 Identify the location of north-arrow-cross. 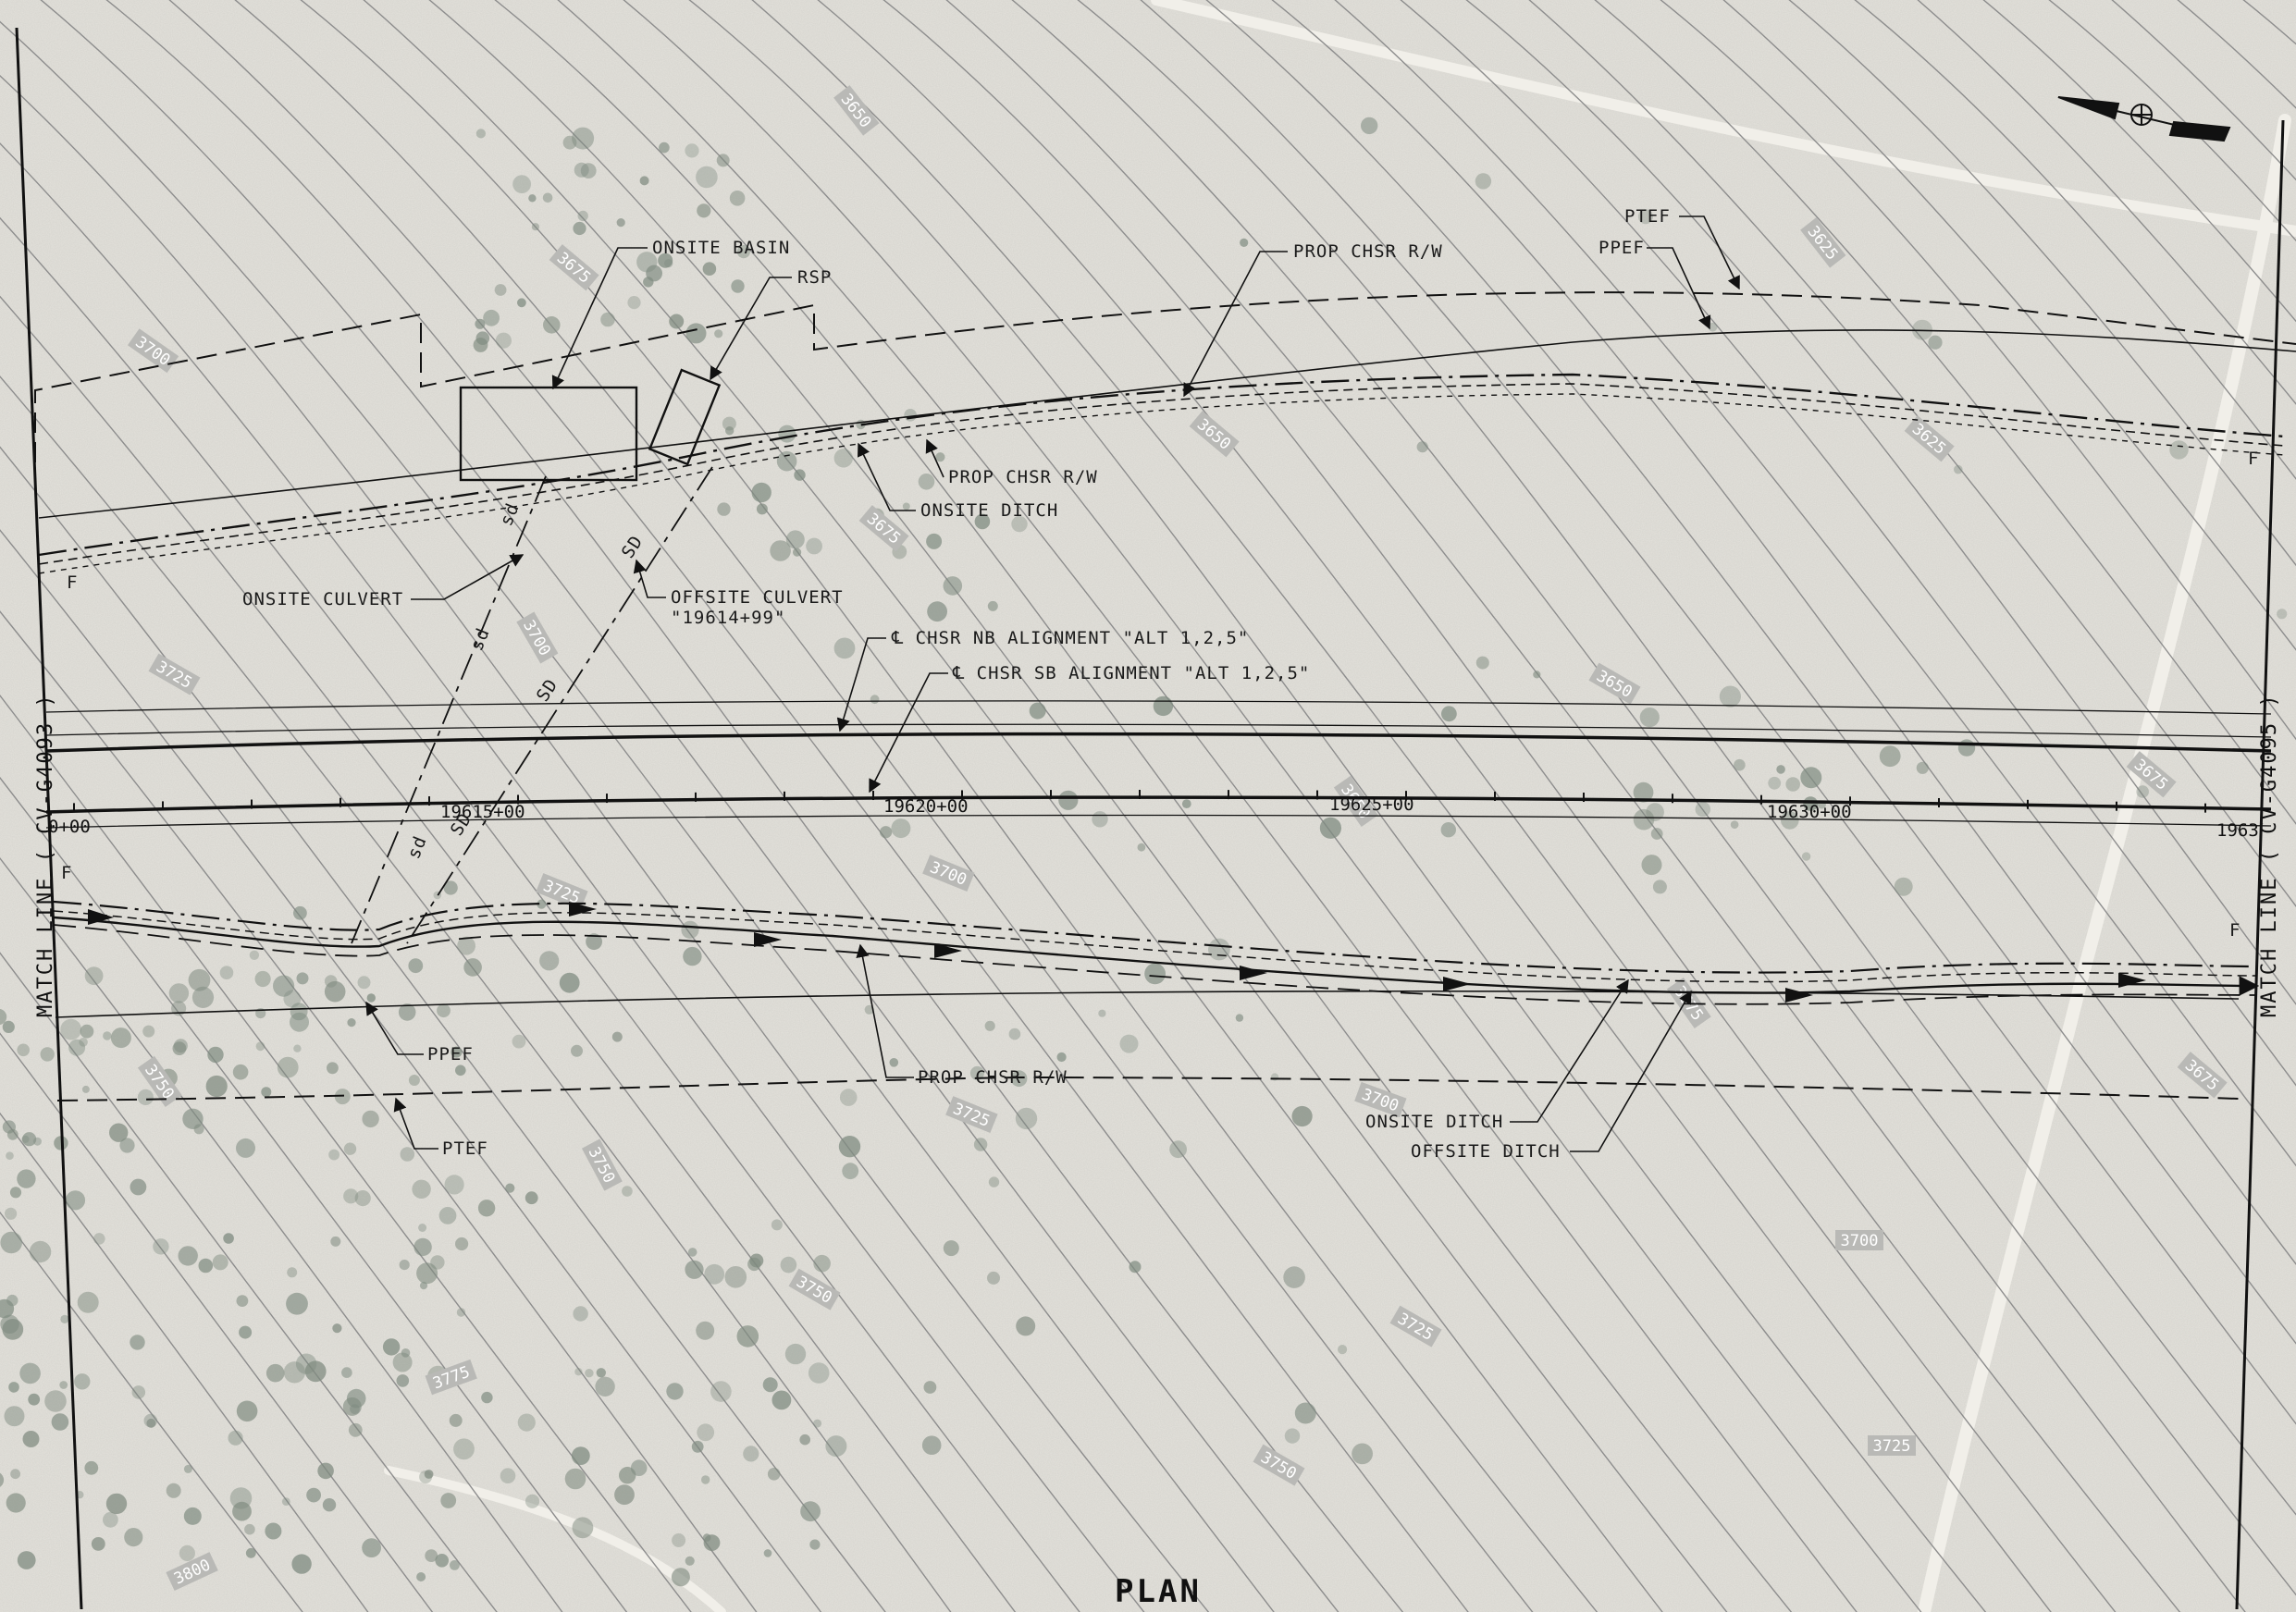
(2141, 115).